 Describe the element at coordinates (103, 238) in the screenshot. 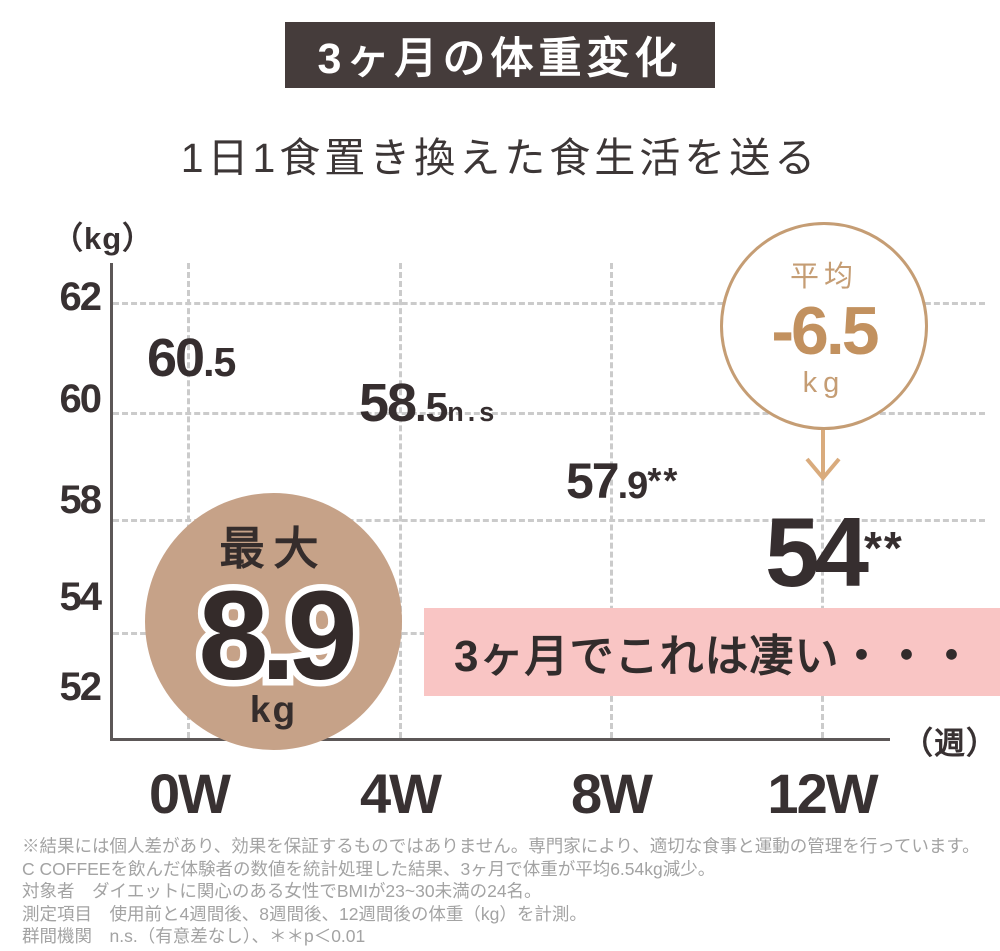

I see `y-axis-unit-label: （kg）` at that location.